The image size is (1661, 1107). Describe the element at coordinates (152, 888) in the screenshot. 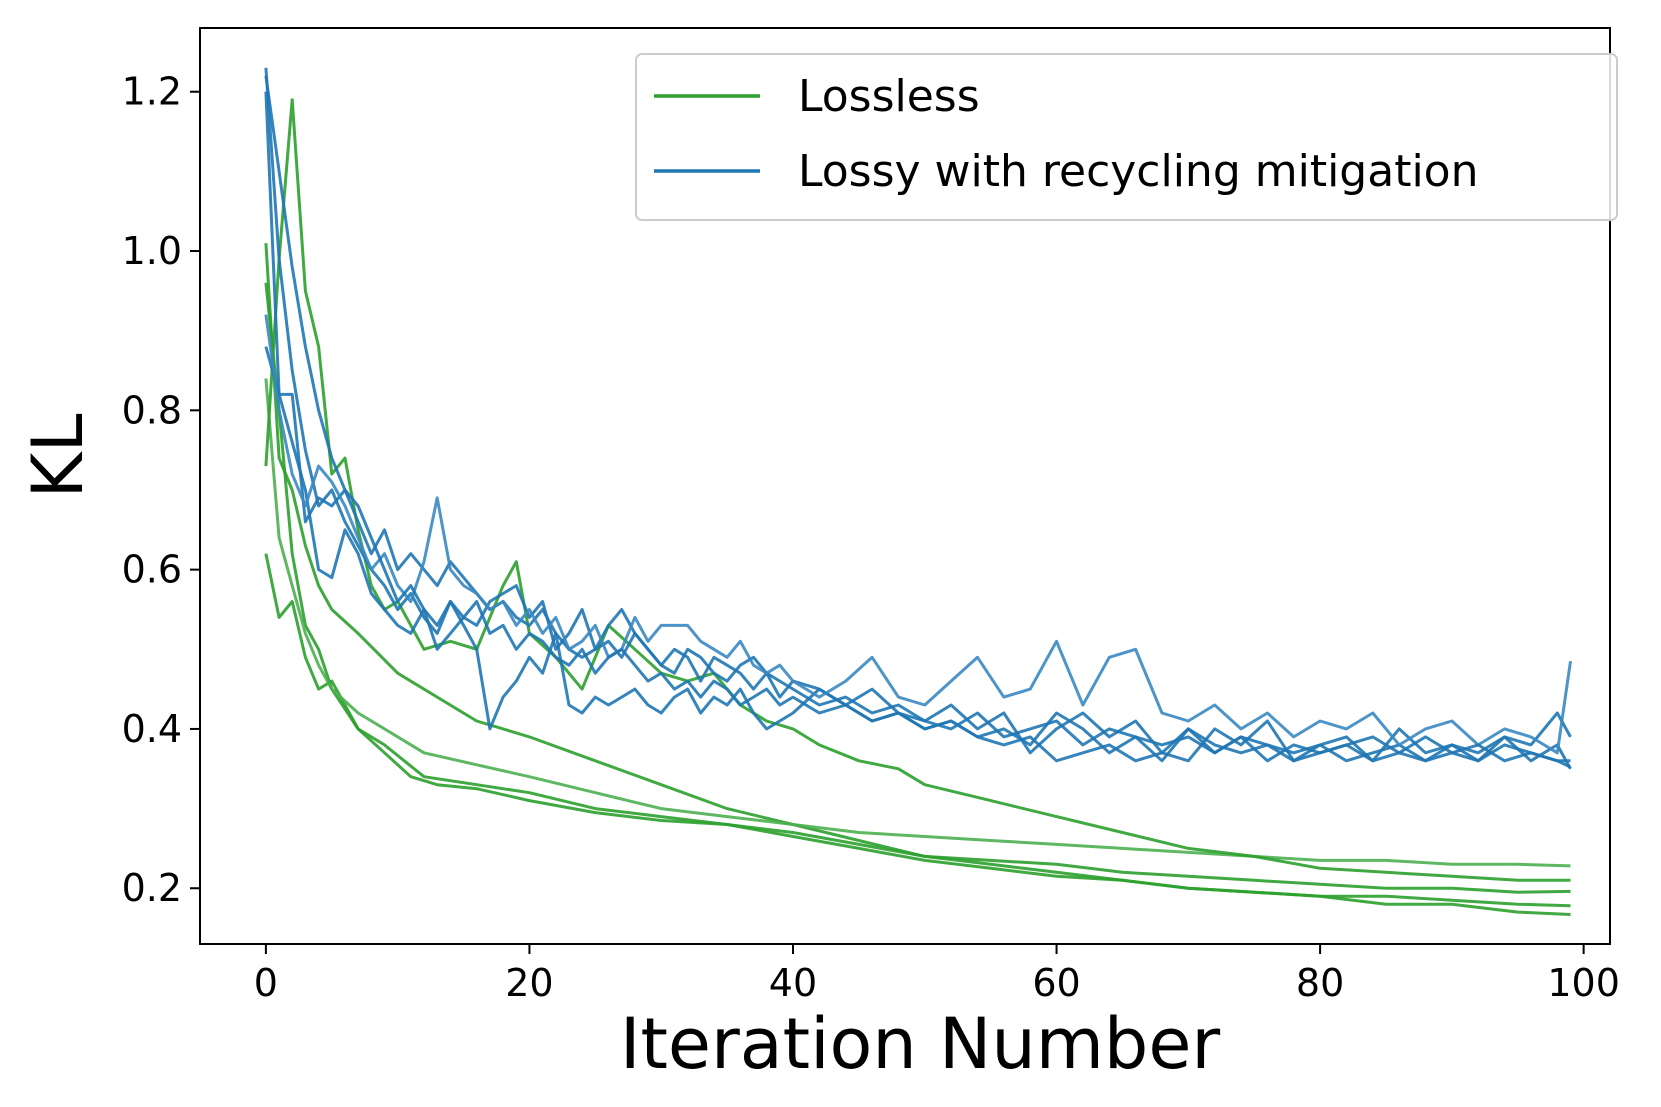

I see `y-tick-label: 0.2` at that location.